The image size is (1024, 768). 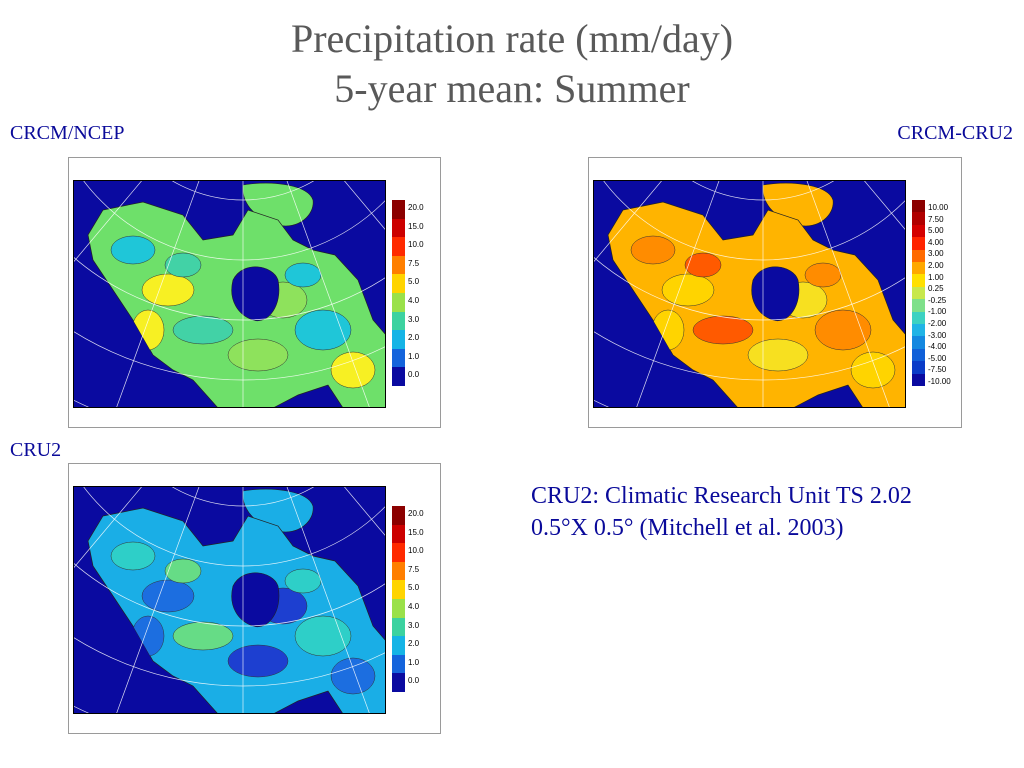 What do you see at coordinates (937, 358) in the screenshot?
I see `colorbar-tick-label: -5.00` at bounding box center [937, 358].